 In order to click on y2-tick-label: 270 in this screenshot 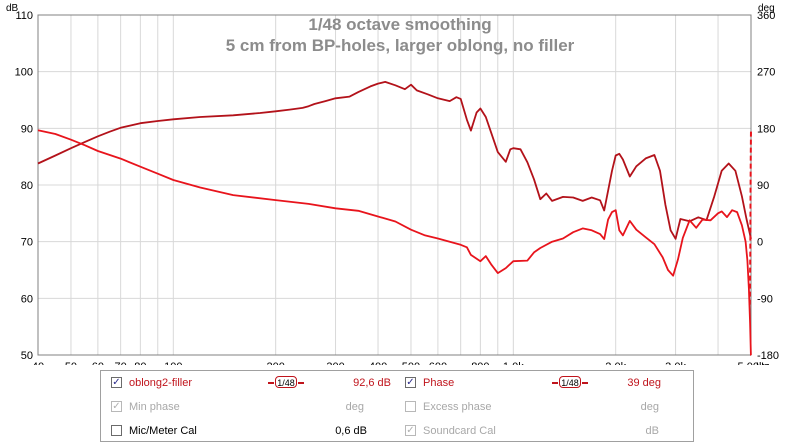, I will do `click(766, 73)`.